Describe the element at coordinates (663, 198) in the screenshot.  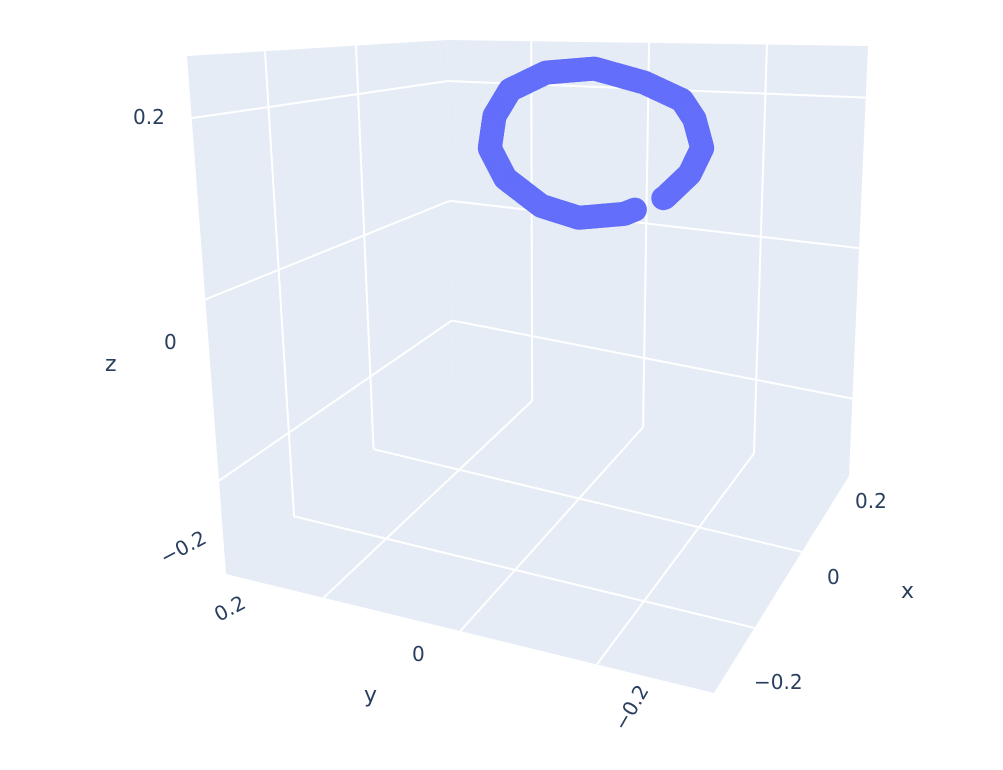
I see `trace-point` at that location.